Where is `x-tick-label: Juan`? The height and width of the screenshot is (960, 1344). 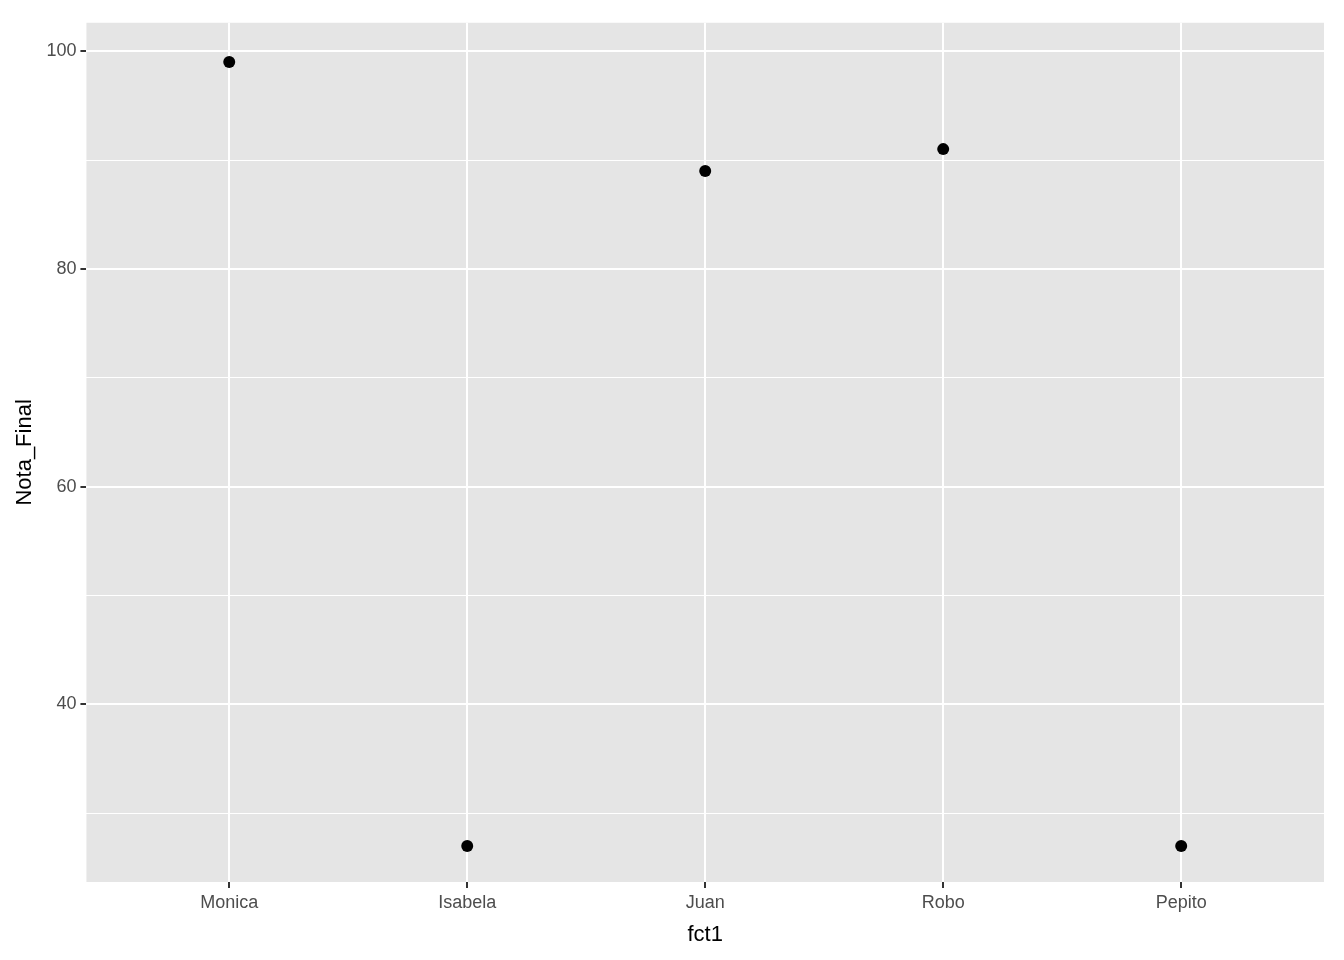 x-tick-label: Juan is located at coordinates (705, 901).